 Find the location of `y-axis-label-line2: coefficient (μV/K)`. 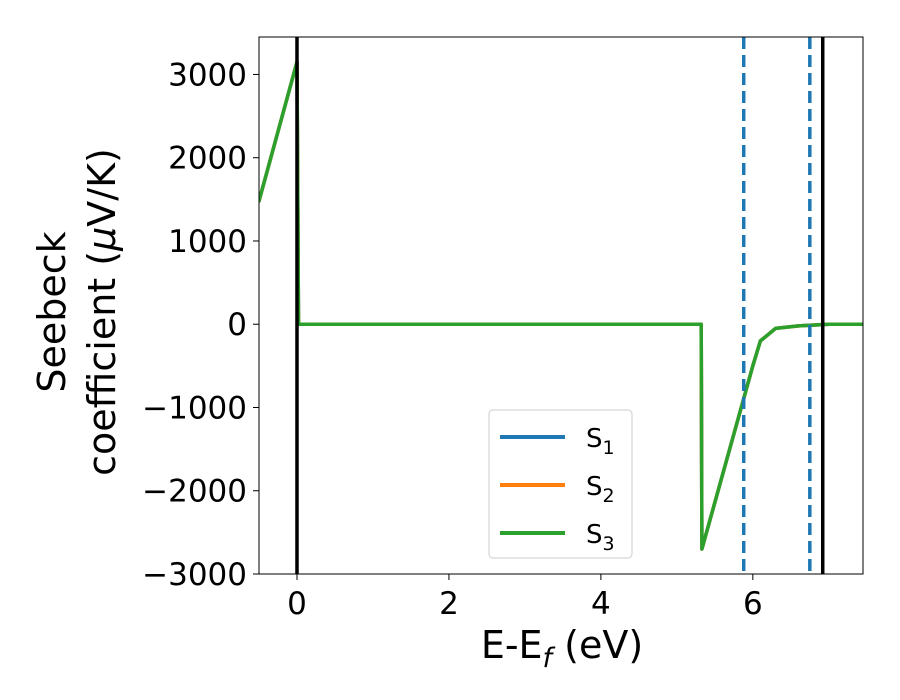

y-axis-label-line2: coefficient (μV/K) is located at coordinates (102, 312).